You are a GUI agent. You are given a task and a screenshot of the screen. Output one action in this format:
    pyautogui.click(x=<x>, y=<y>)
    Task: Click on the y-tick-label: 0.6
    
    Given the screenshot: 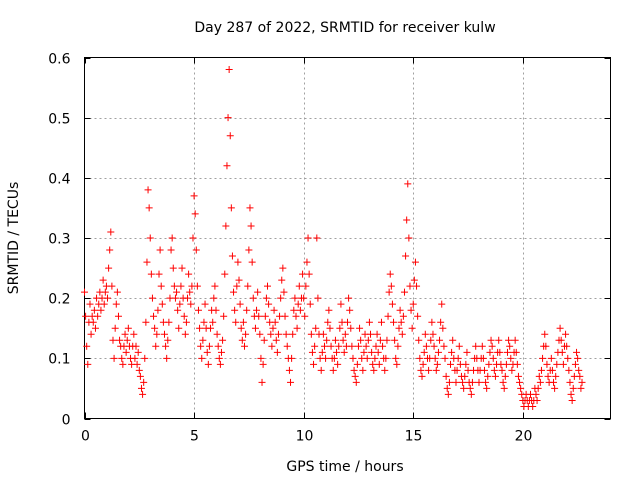 What is the action you would take?
    pyautogui.click(x=59, y=60)
    